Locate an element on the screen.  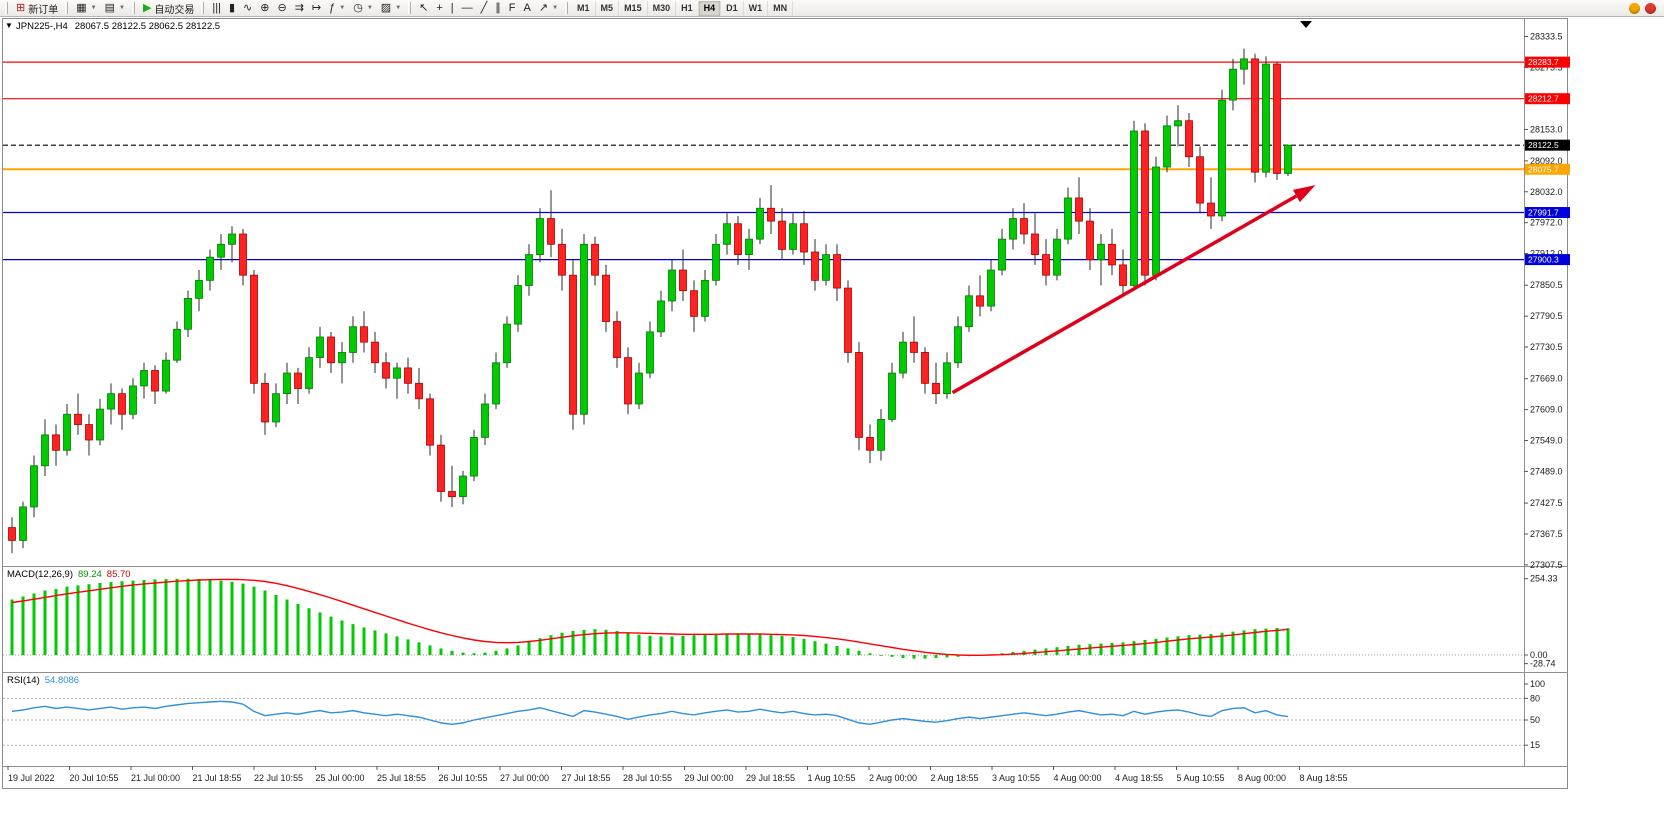
zoom-in-button: ⊕ is located at coordinates (264, 8).